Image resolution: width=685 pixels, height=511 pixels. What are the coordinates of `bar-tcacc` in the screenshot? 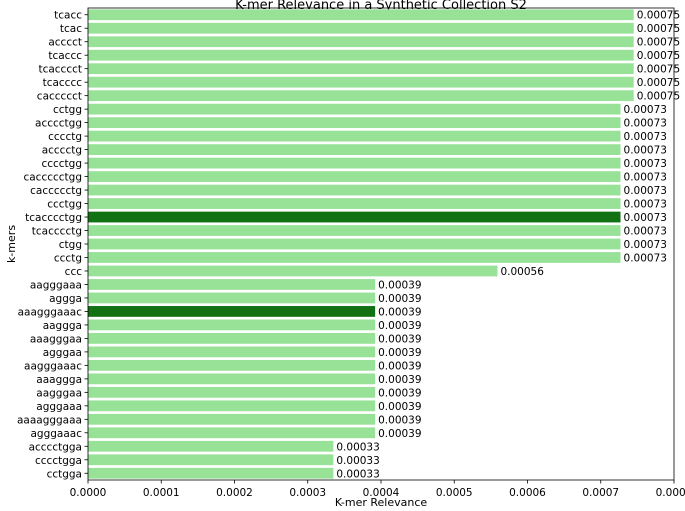 It's located at (361, 15).